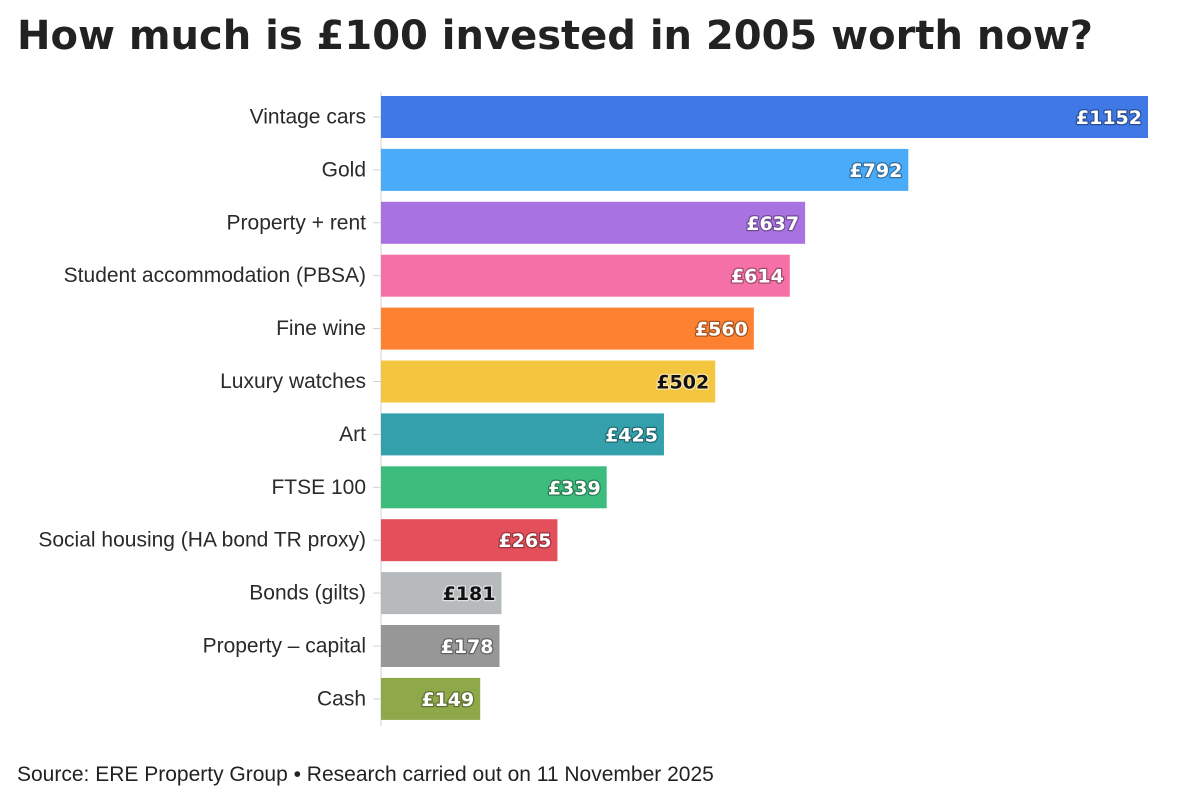 The width and height of the screenshot is (1200, 797). I want to click on category-label-ftse-100: FTSE 100, so click(318, 487).